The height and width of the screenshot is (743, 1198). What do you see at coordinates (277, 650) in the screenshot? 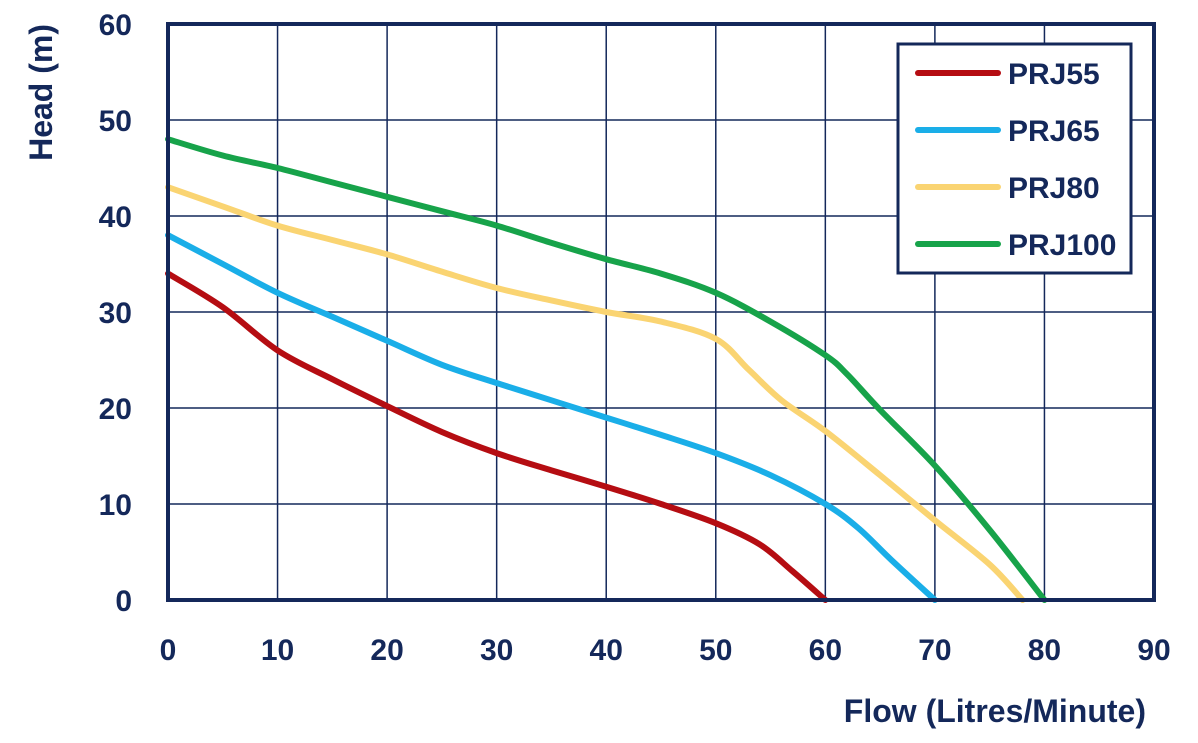
I see `x-tick-label: 10` at bounding box center [277, 650].